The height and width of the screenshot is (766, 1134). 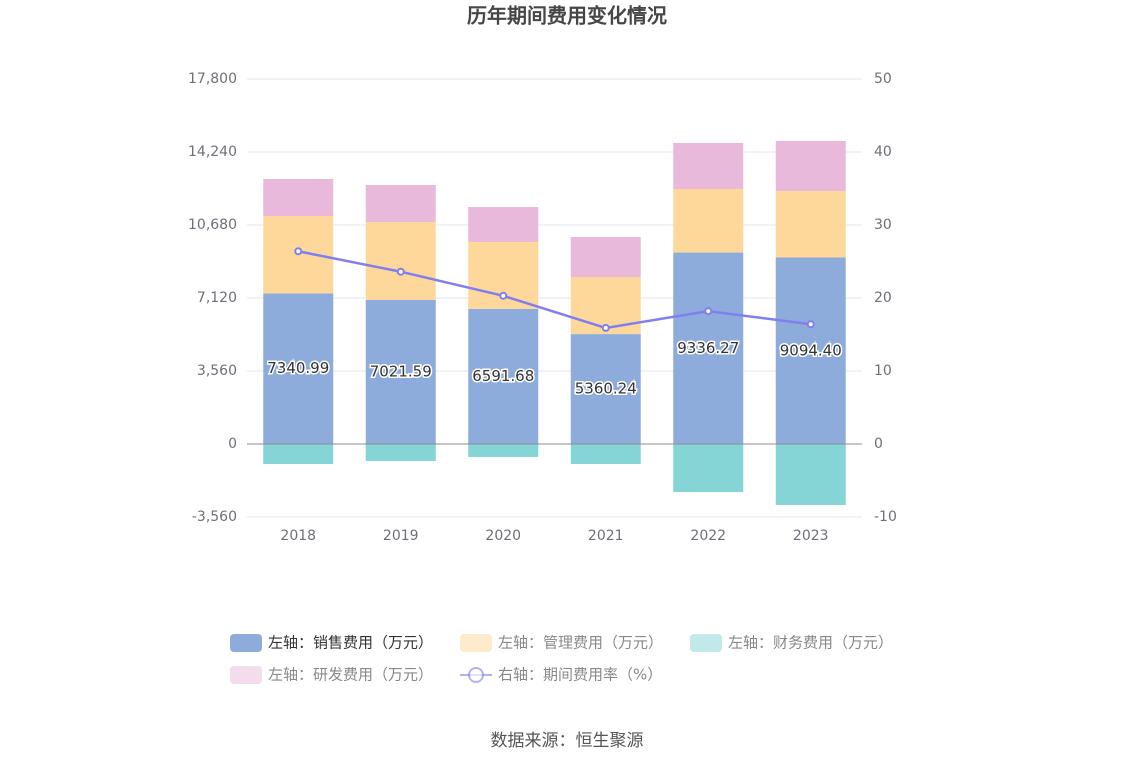 What do you see at coordinates (503, 536) in the screenshot?
I see `x-tick-label: 2020` at bounding box center [503, 536].